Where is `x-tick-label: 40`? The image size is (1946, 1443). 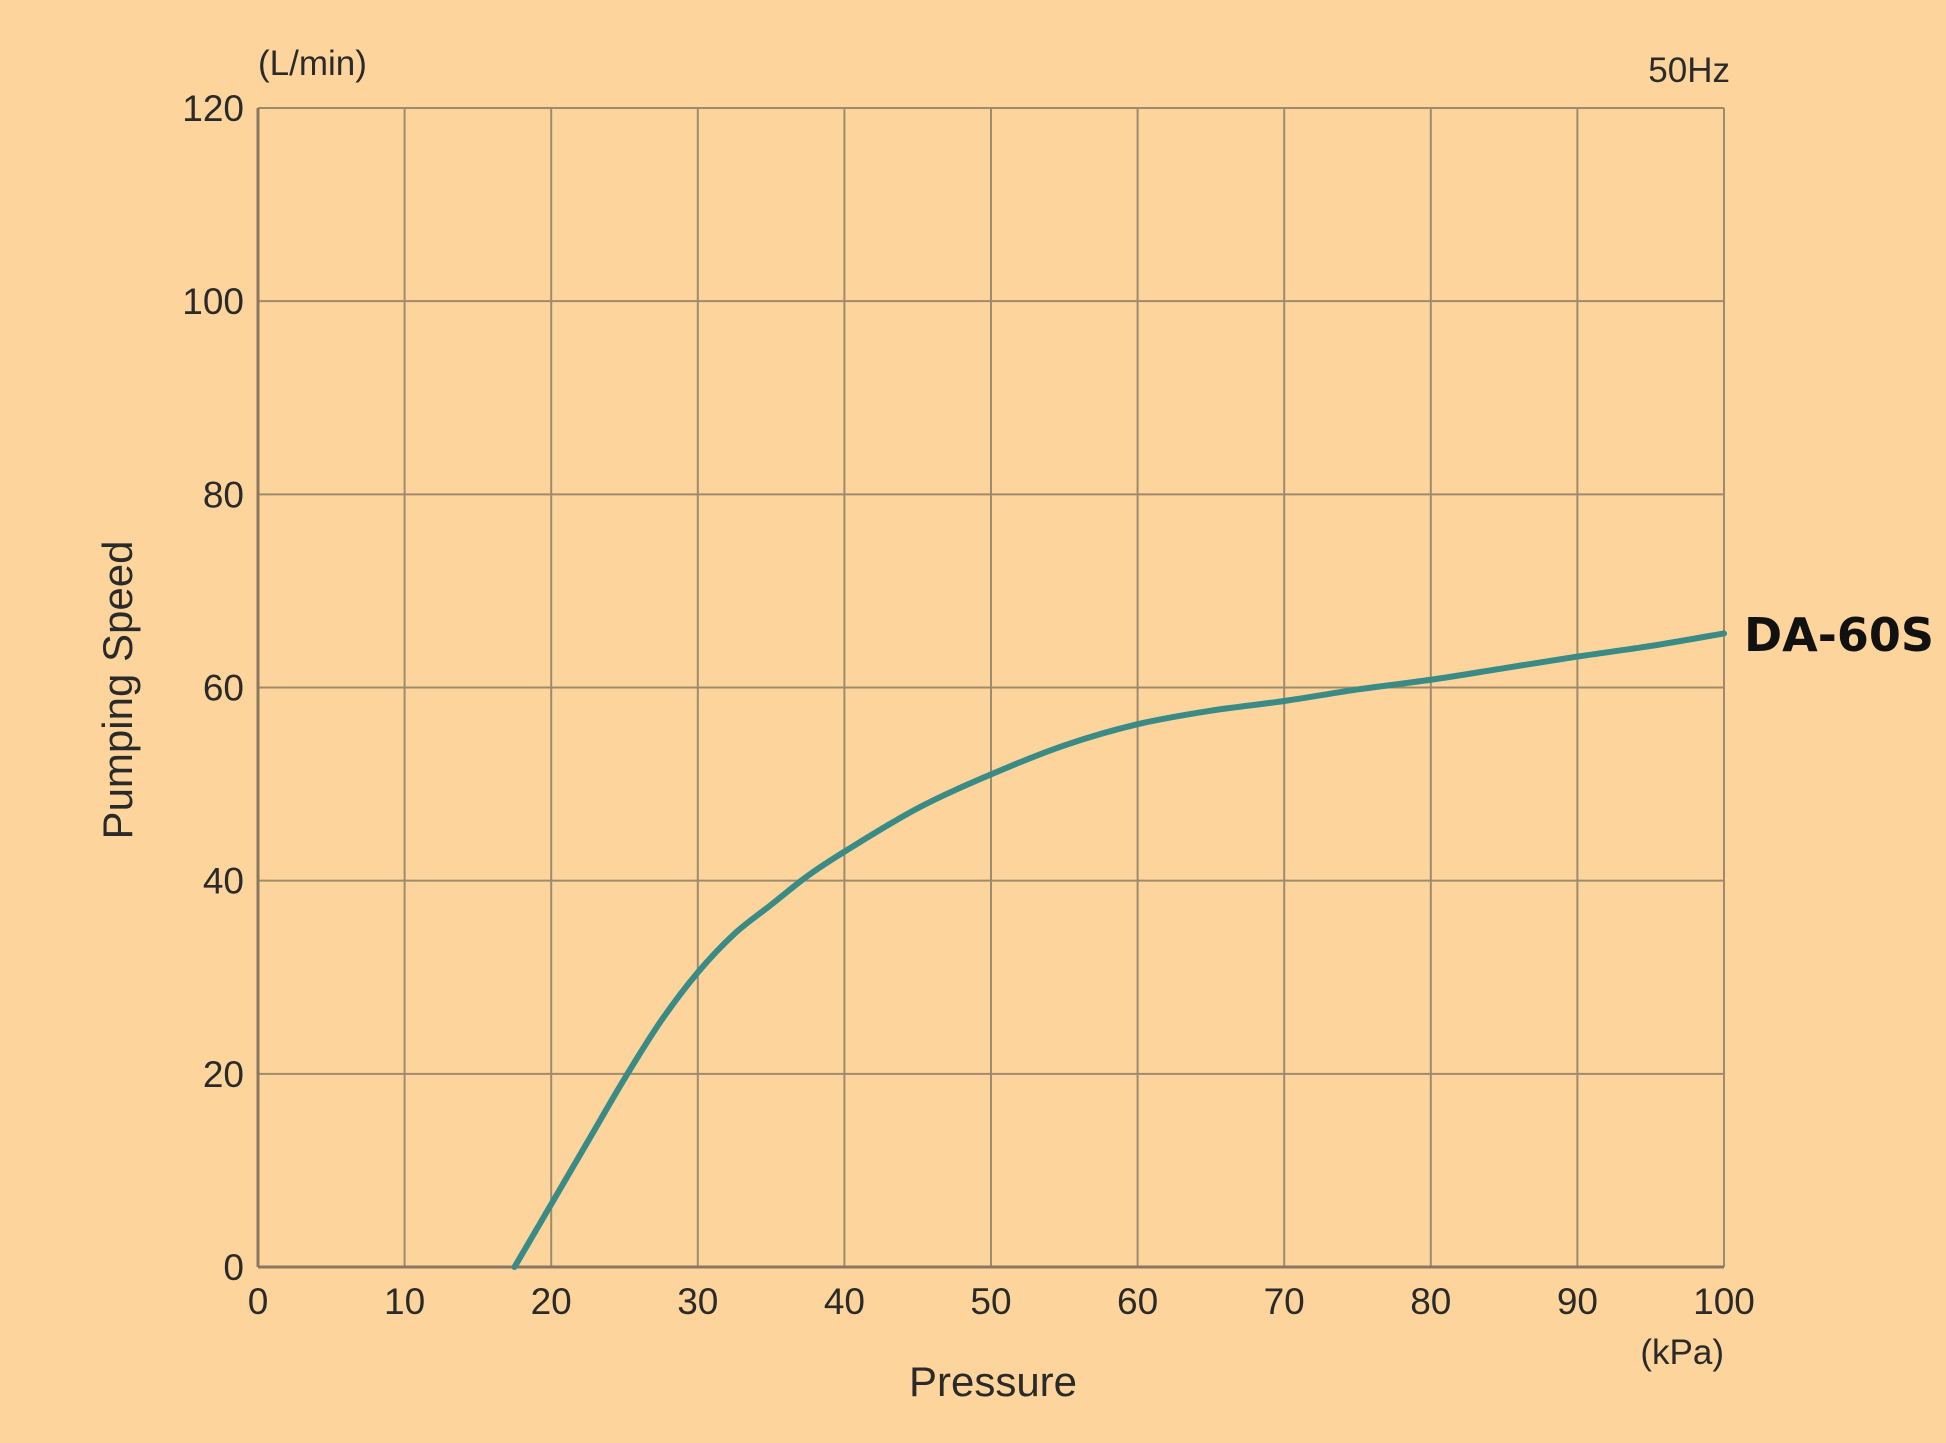
x-tick-label: 40 is located at coordinates (844, 1301).